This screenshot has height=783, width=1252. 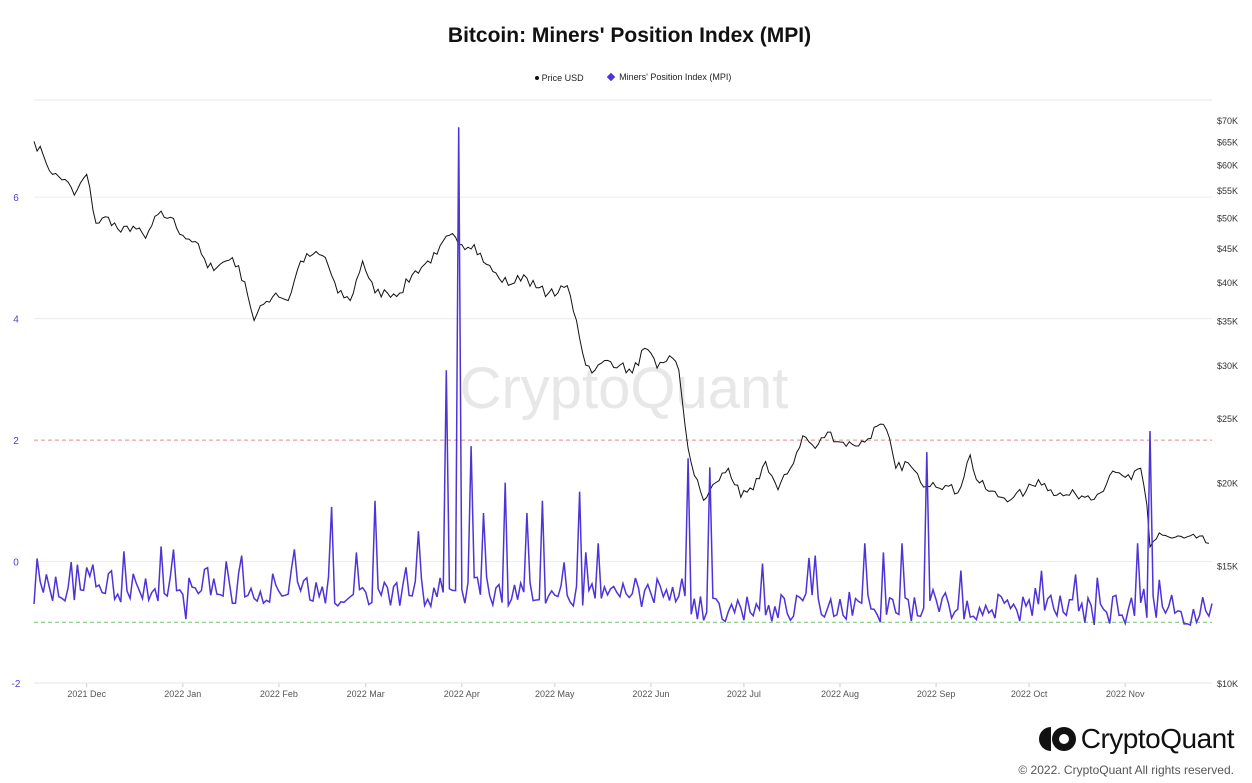 What do you see at coordinates (675, 77) in the screenshot?
I see `legend-mpi-label: Miners' Position Index (MPI)` at bounding box center [675, 77].